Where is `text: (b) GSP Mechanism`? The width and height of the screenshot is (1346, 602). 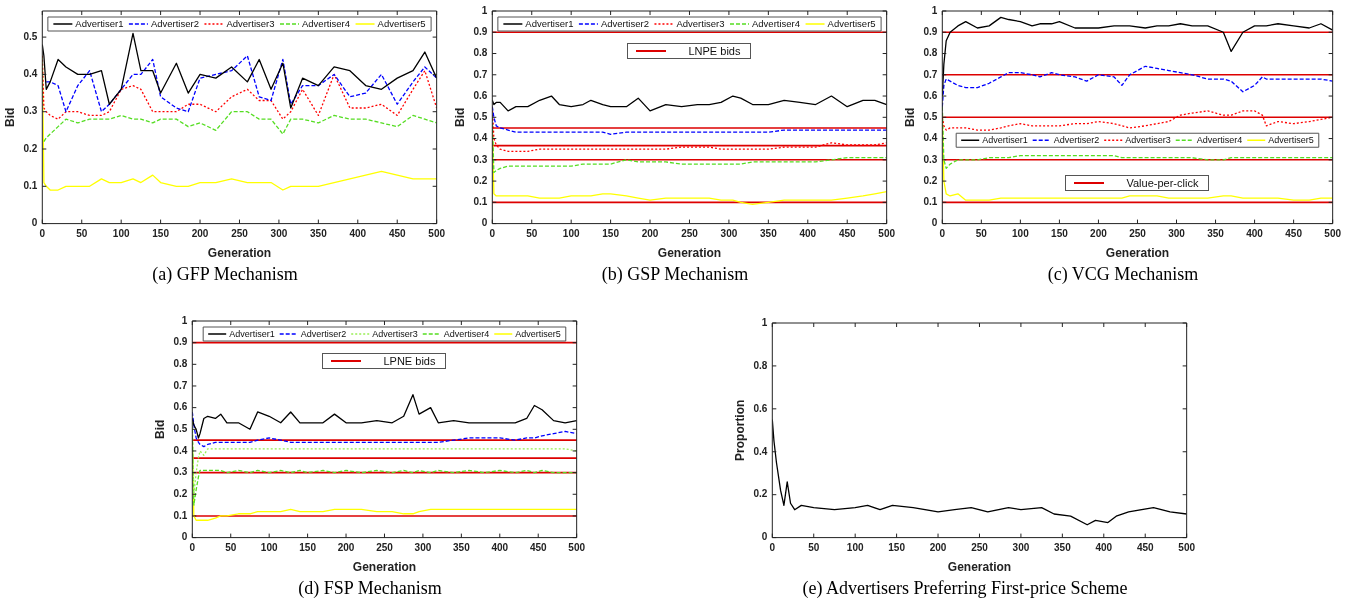 text: (b) GSP Mechanism is located at coordinates (675, 274).